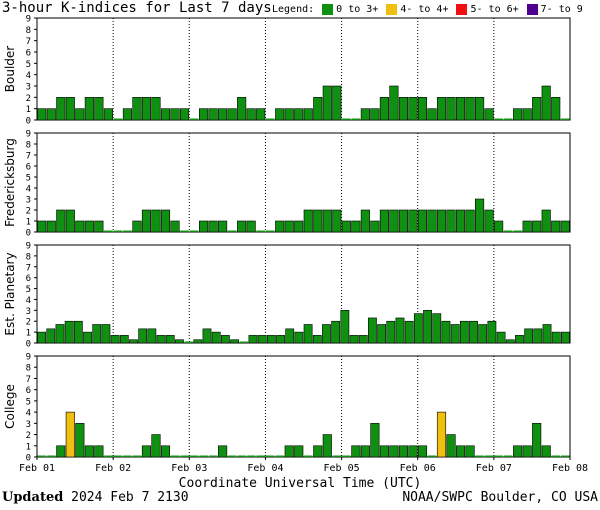 The height and width of the screenshot is (510, 600). What do you see at coordinates (265, 468) in the screenshot?
I see `x-tick-label: Feb 04` at bounding box center [265, 468].